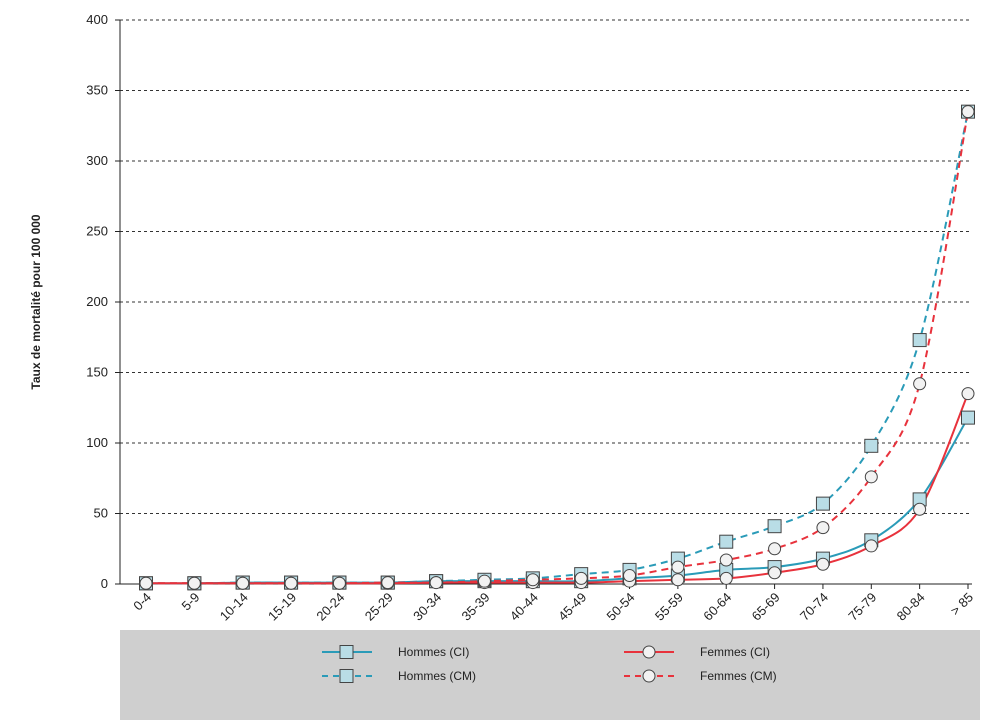  Describe the element at coordinates (427, 607) in the screenshot. I see `x-tick-label: 30-34` at that location.